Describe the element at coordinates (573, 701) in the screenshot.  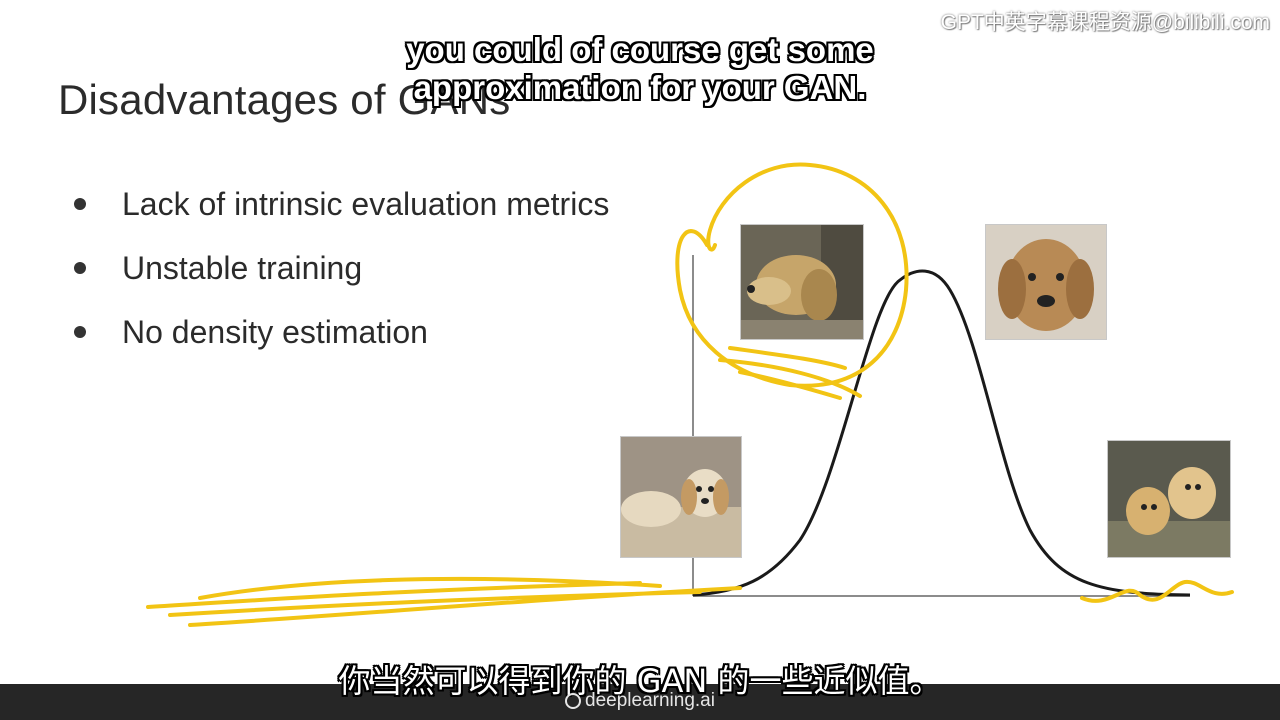
I see `deeplearning-logo-icon` at that location.